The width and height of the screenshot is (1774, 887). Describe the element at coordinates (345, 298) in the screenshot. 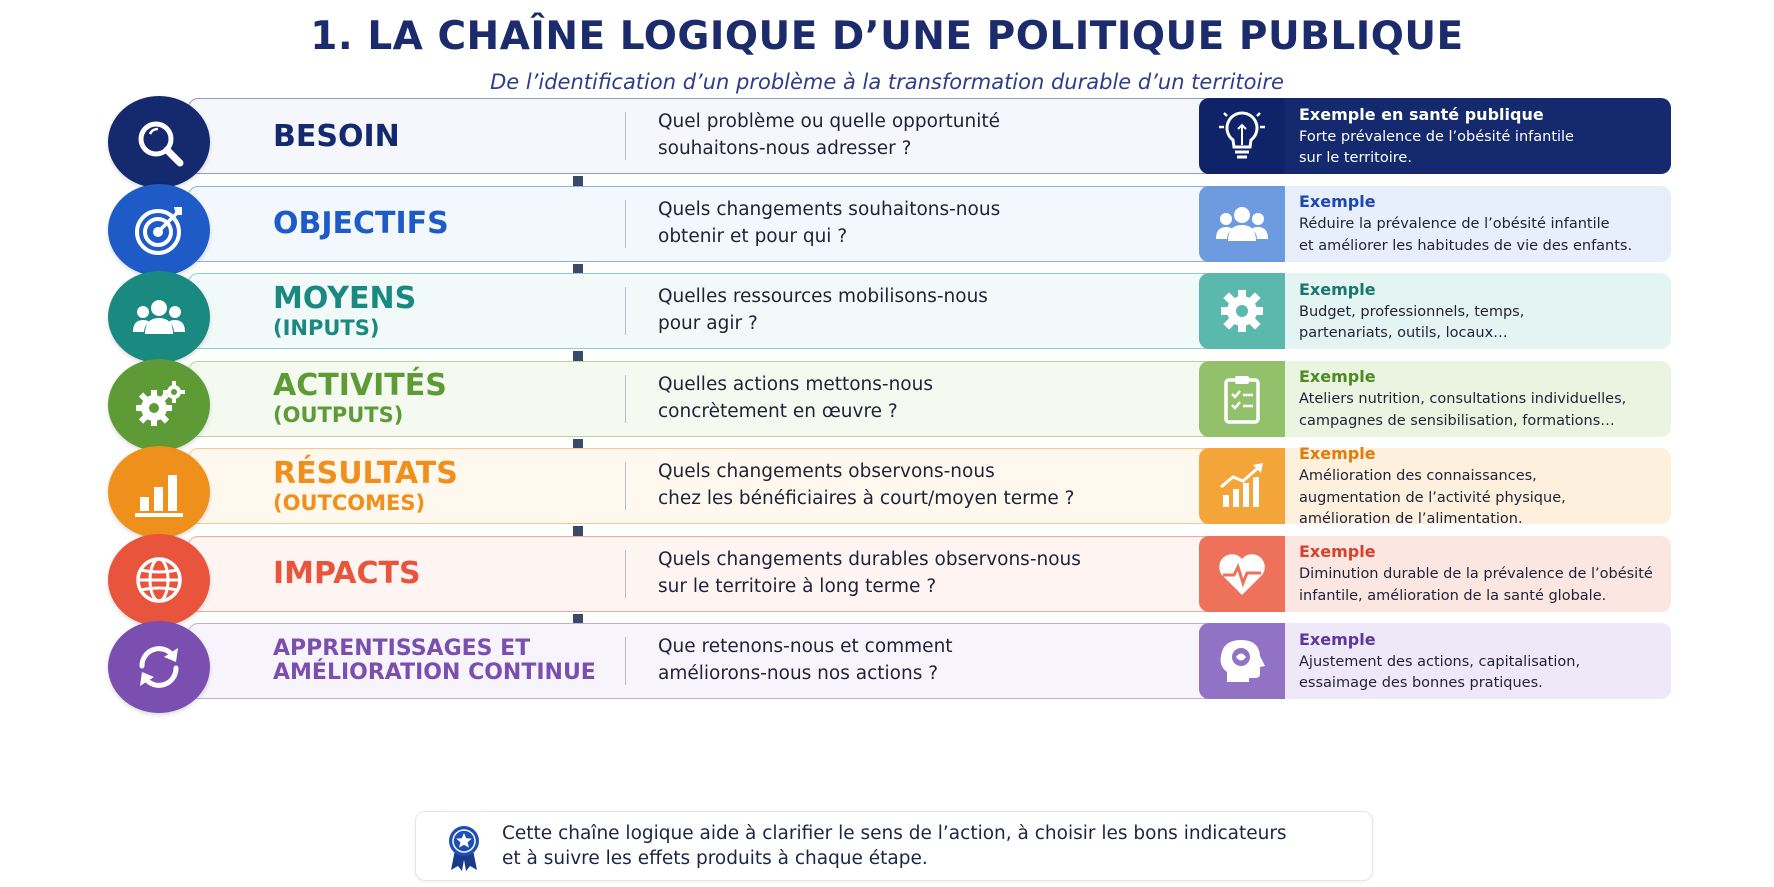

I see `step-title: MOYENS` at that location.